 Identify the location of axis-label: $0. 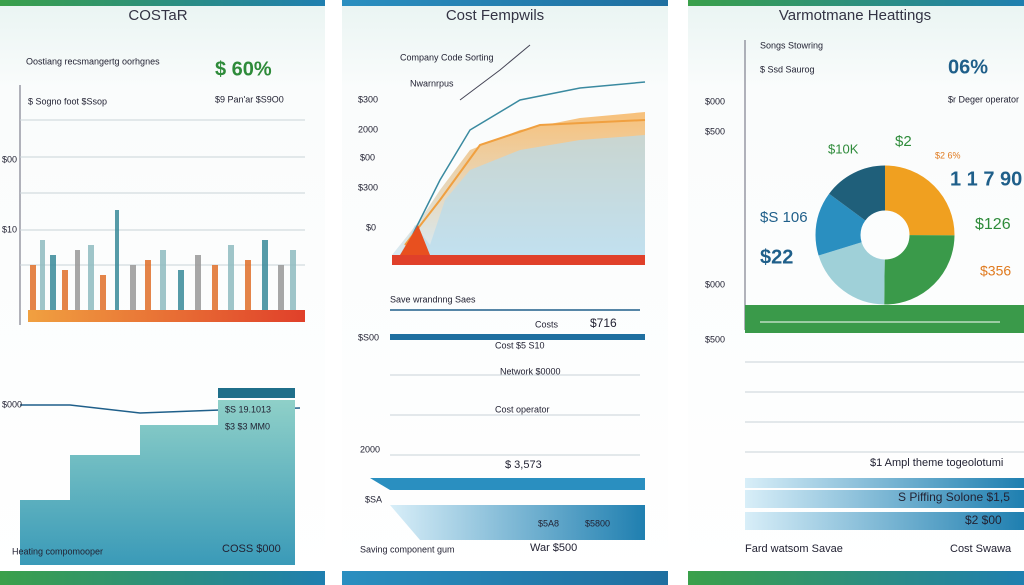
(371, 227).